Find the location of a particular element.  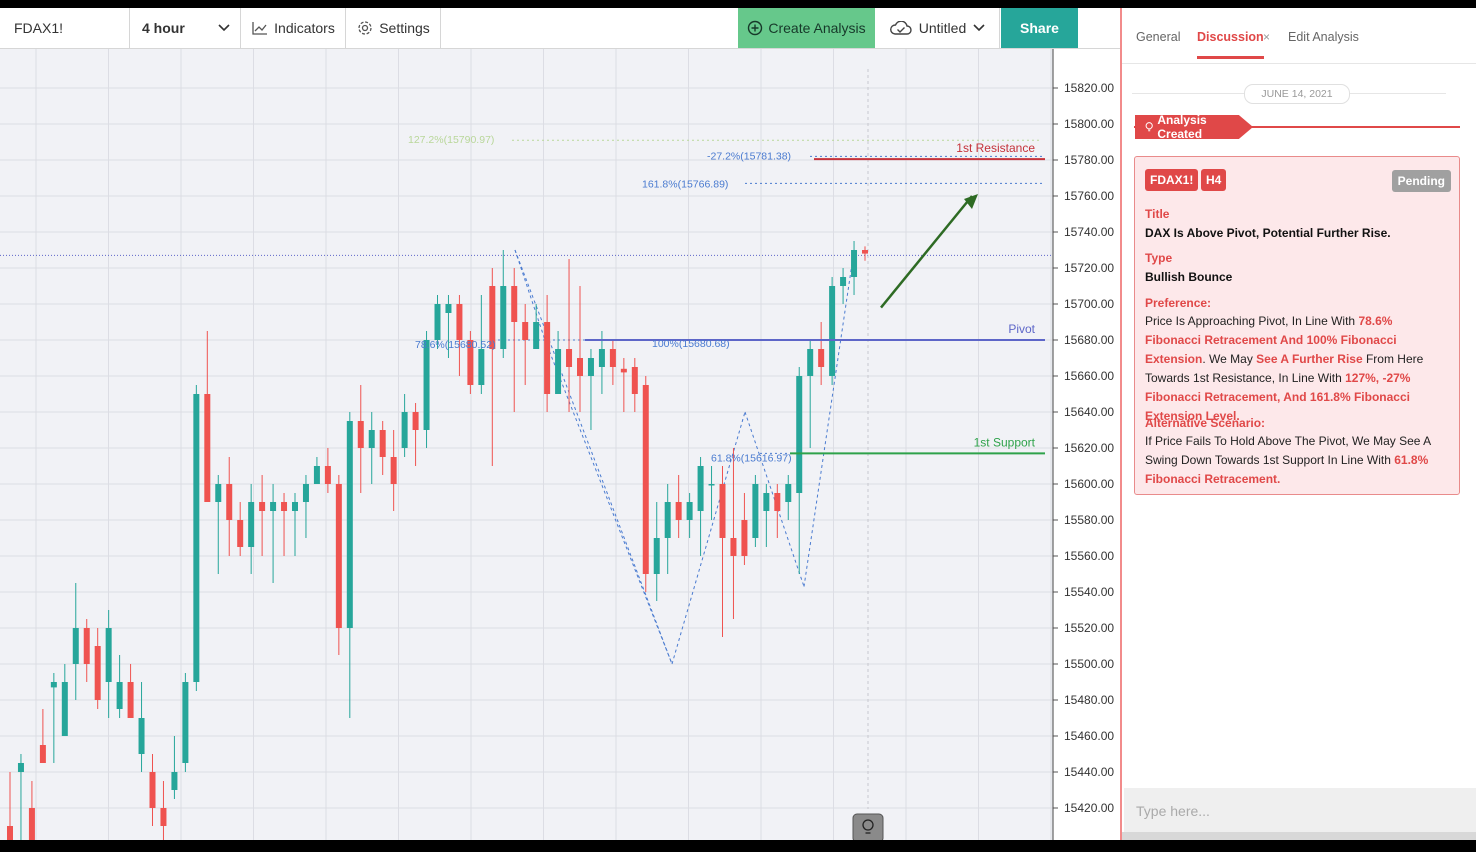

tab-general: General is located at coordinates (1158, 37).